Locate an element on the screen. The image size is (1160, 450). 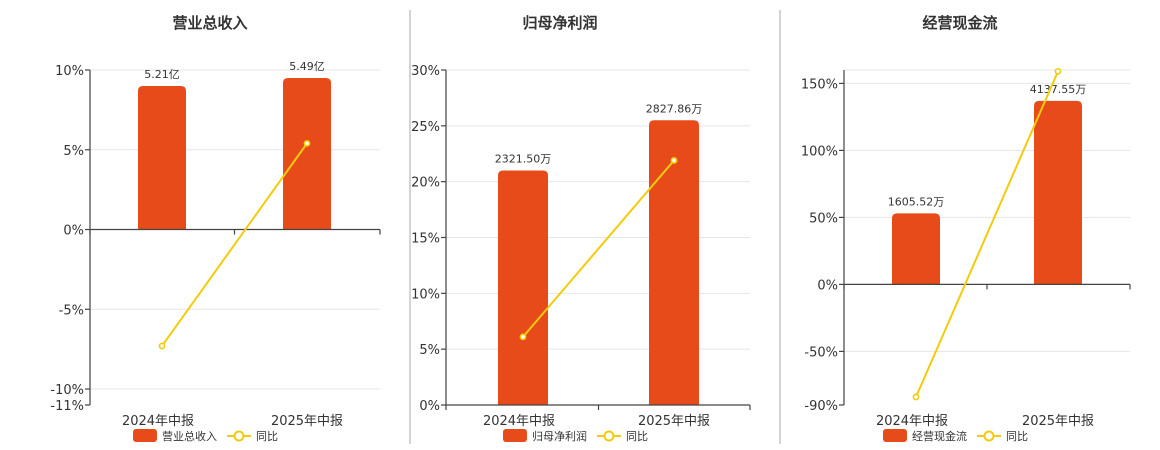
bar-data-label: 2827.86万 is located at coordinates (674, 108).